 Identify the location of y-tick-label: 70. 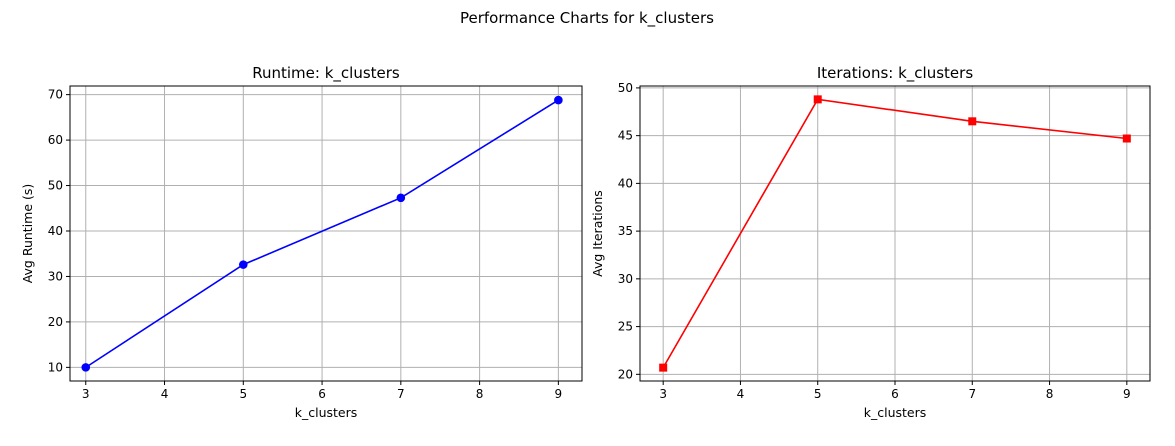
(55, 95).